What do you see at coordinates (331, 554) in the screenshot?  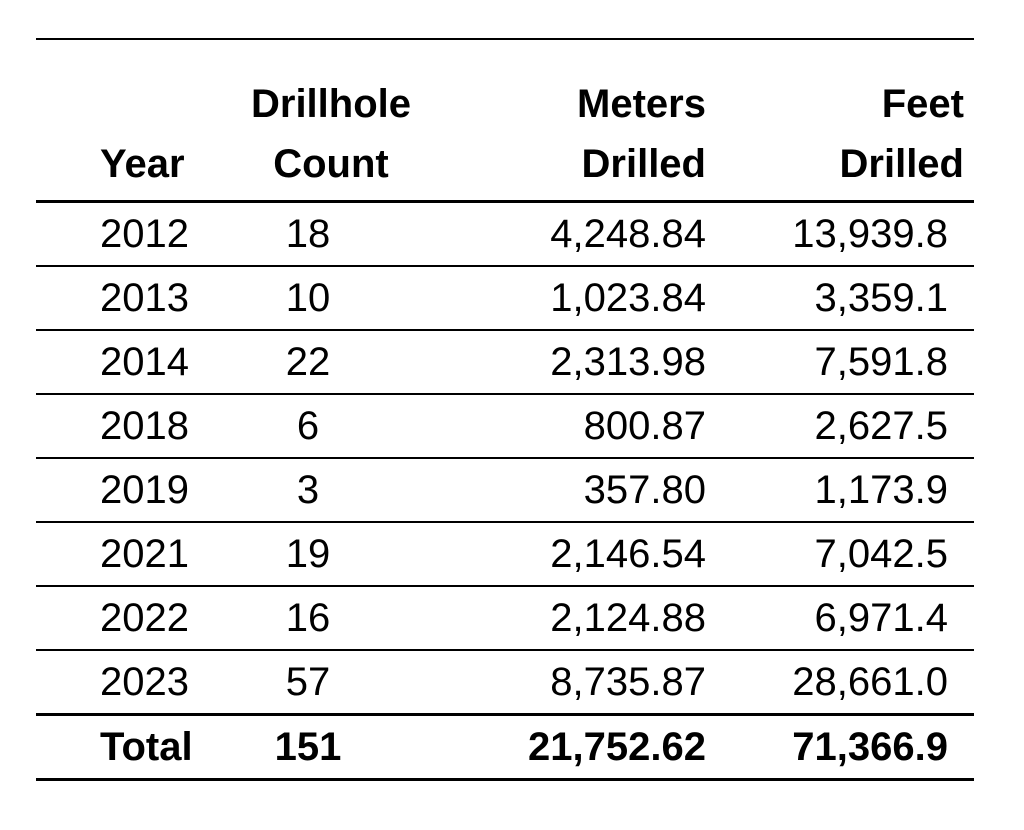 I see `drillhole-count-cell: 19` at bounding box center [331, 554].